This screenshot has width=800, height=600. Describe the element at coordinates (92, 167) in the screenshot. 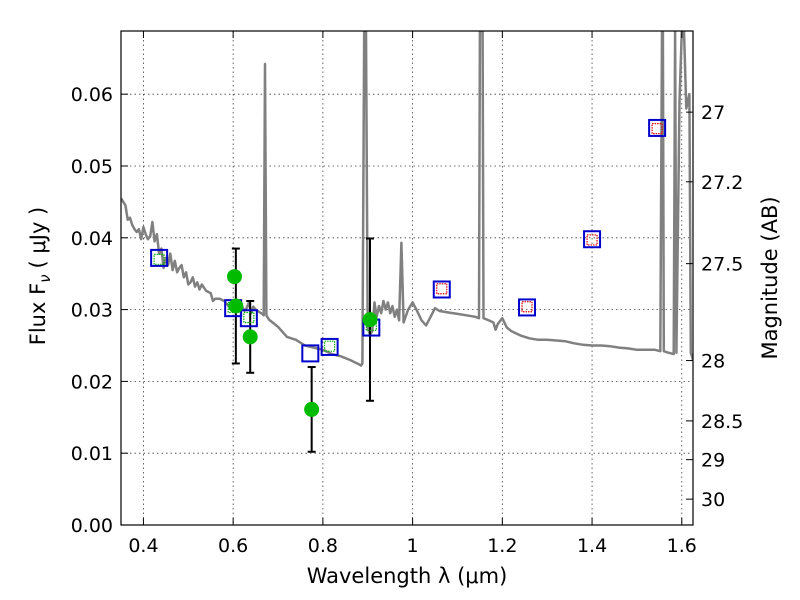

I see `y-tick-label: 0.05` at that location.